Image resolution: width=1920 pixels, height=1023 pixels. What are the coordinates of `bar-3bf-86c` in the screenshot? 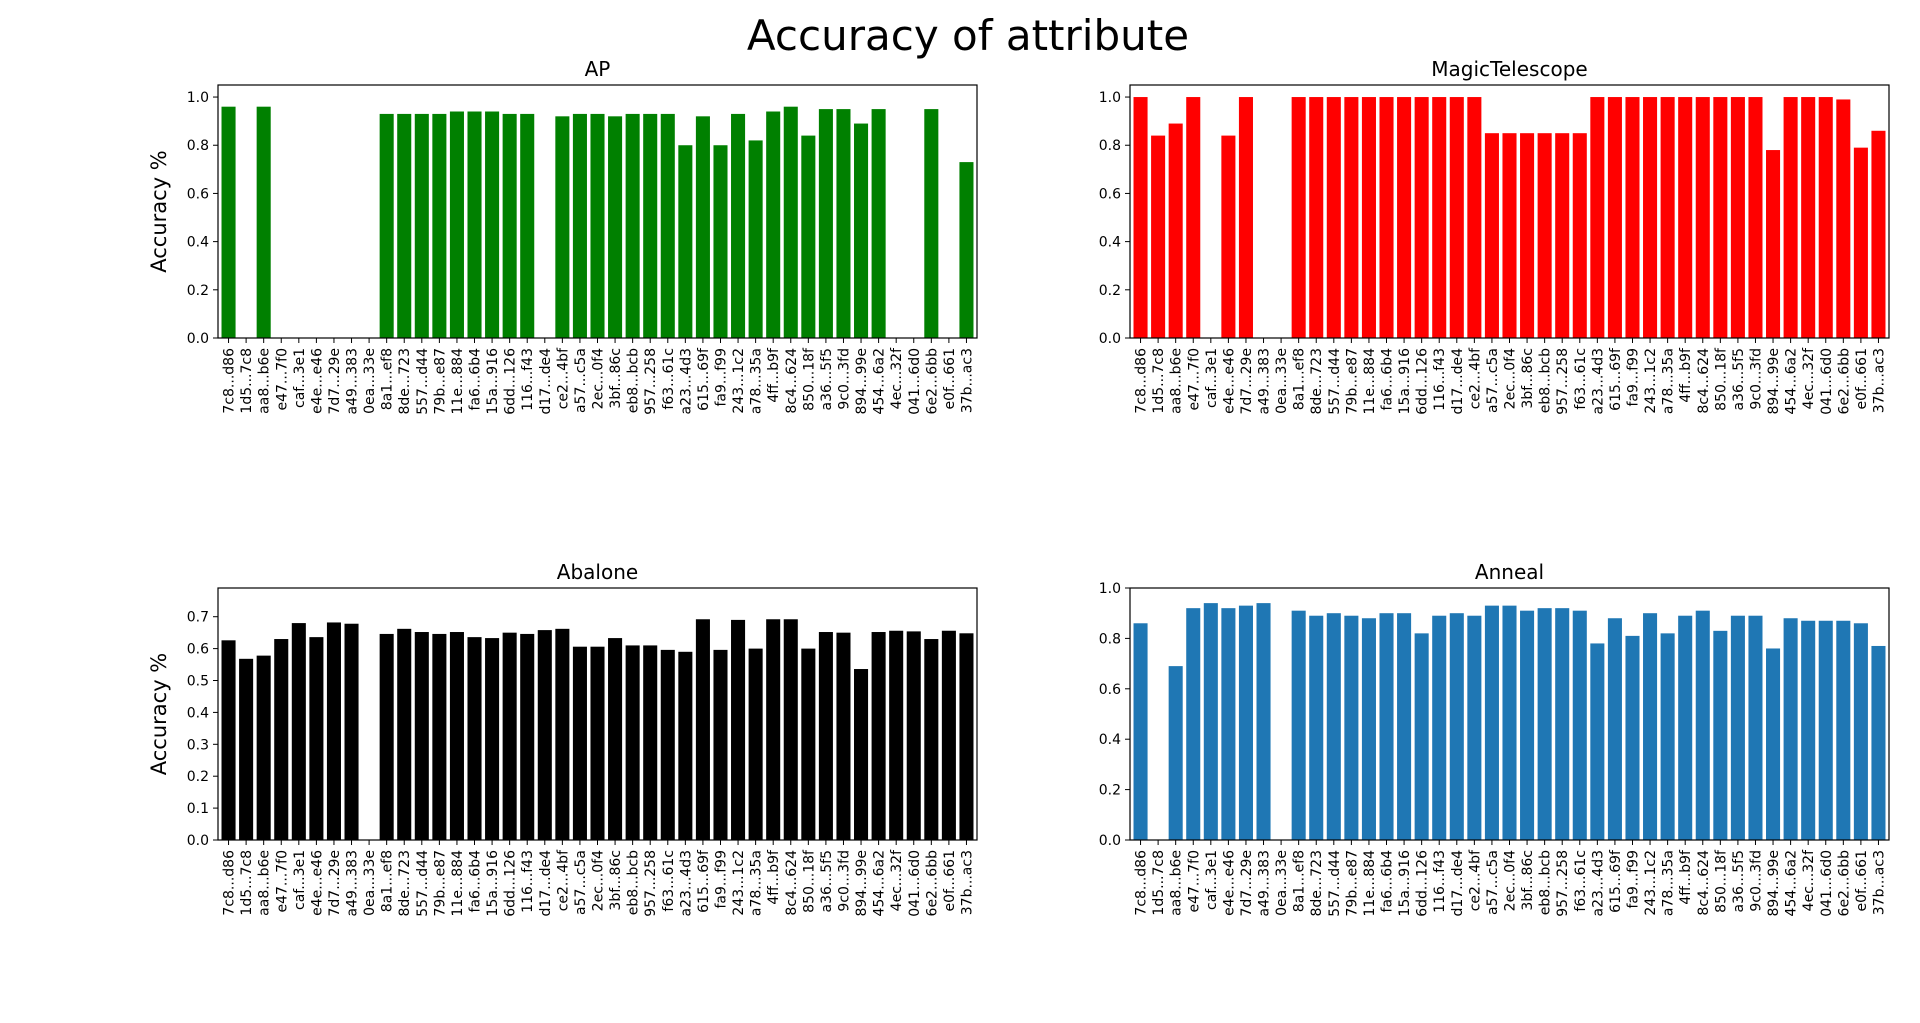 It's located at (615, 739).